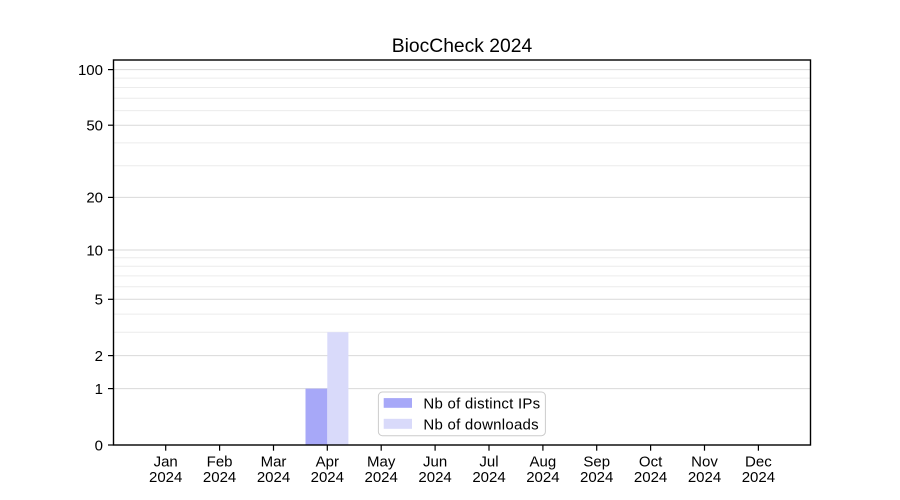 The image size is (900, 500). What do you see at coordinates (94, 198) in the screenshot?
I see `svg-text: 20` at bounding box center [94, 198].